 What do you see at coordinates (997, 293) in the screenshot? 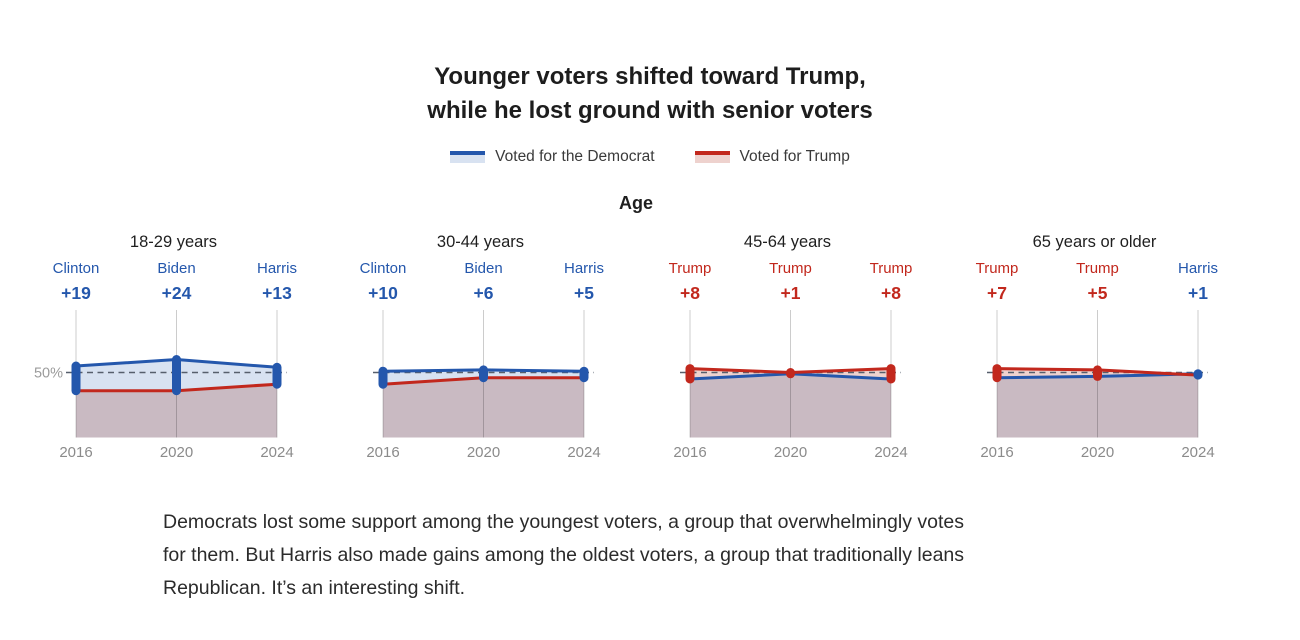
I see `winner-margin: +7` at bounding box center [997, 293].